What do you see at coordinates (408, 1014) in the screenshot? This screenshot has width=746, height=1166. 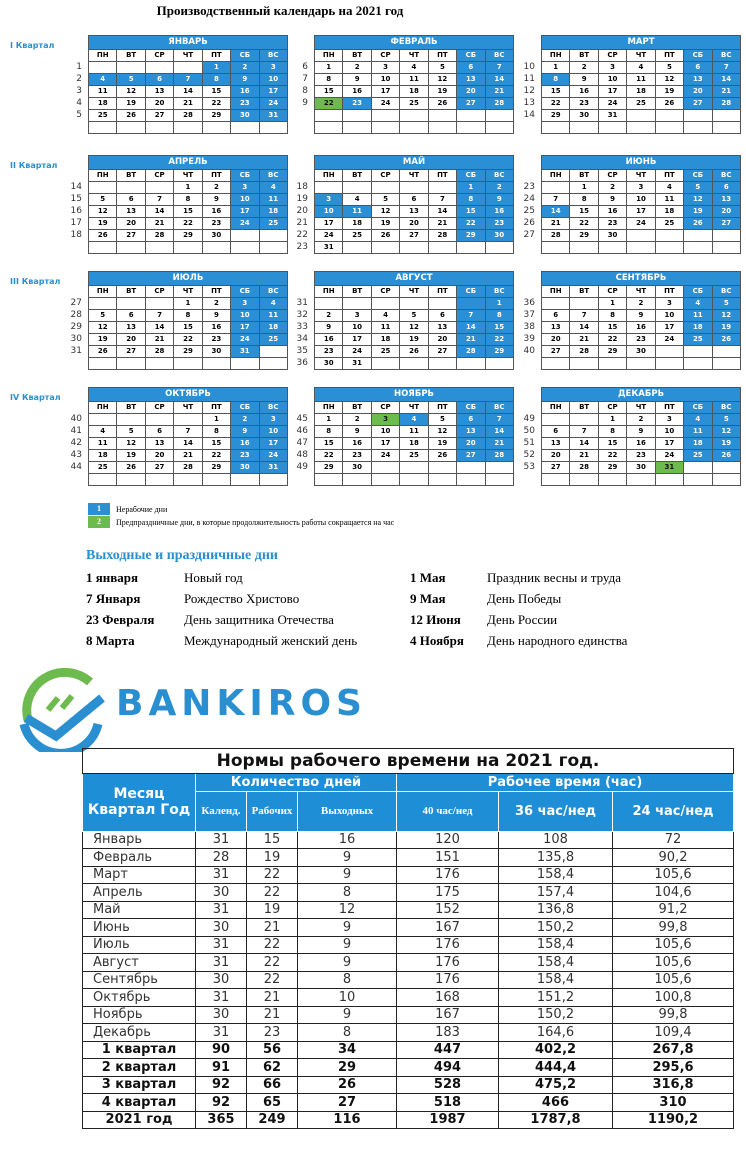 I see `table-row: Ноябрь 30 21 9 167 150,2 99,8` at bounding box center [408, 1014].